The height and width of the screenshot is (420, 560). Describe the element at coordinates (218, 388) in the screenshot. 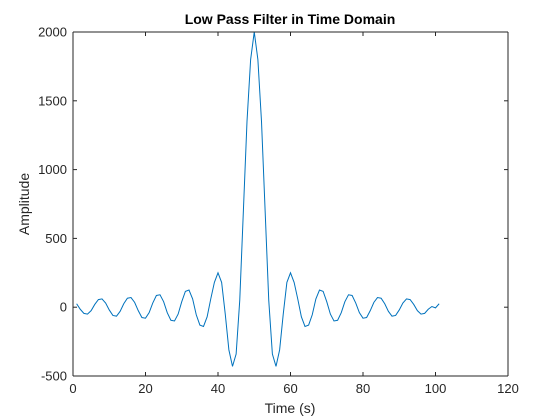

I see `x-tick-label: 40` at that location.